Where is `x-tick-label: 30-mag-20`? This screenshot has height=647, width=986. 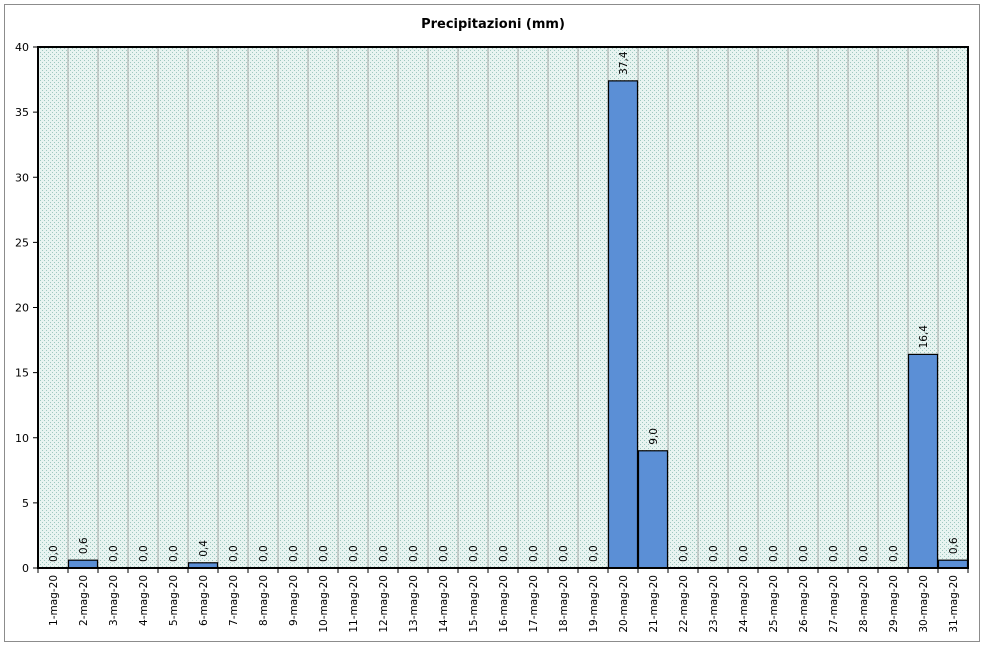 x-tick-label: 30-mag-20 is located at coordinates (924, 604).